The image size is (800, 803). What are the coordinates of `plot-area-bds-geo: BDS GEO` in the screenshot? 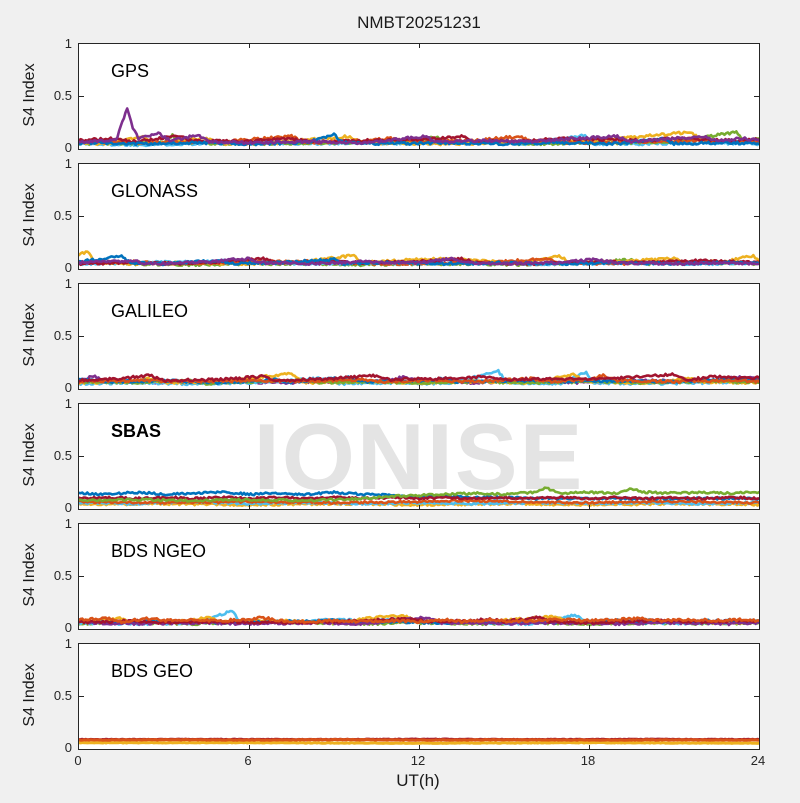 It's located at (419, 696).